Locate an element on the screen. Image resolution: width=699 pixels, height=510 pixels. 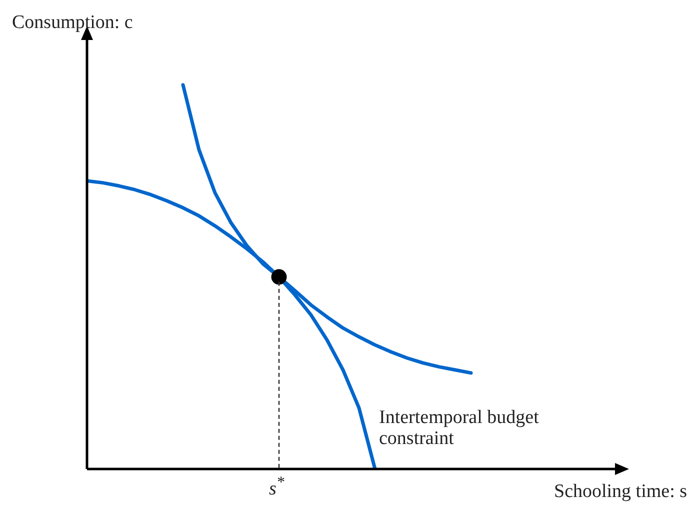
x-axis-title: Schooling time: s is located at coordinates (620, 491).